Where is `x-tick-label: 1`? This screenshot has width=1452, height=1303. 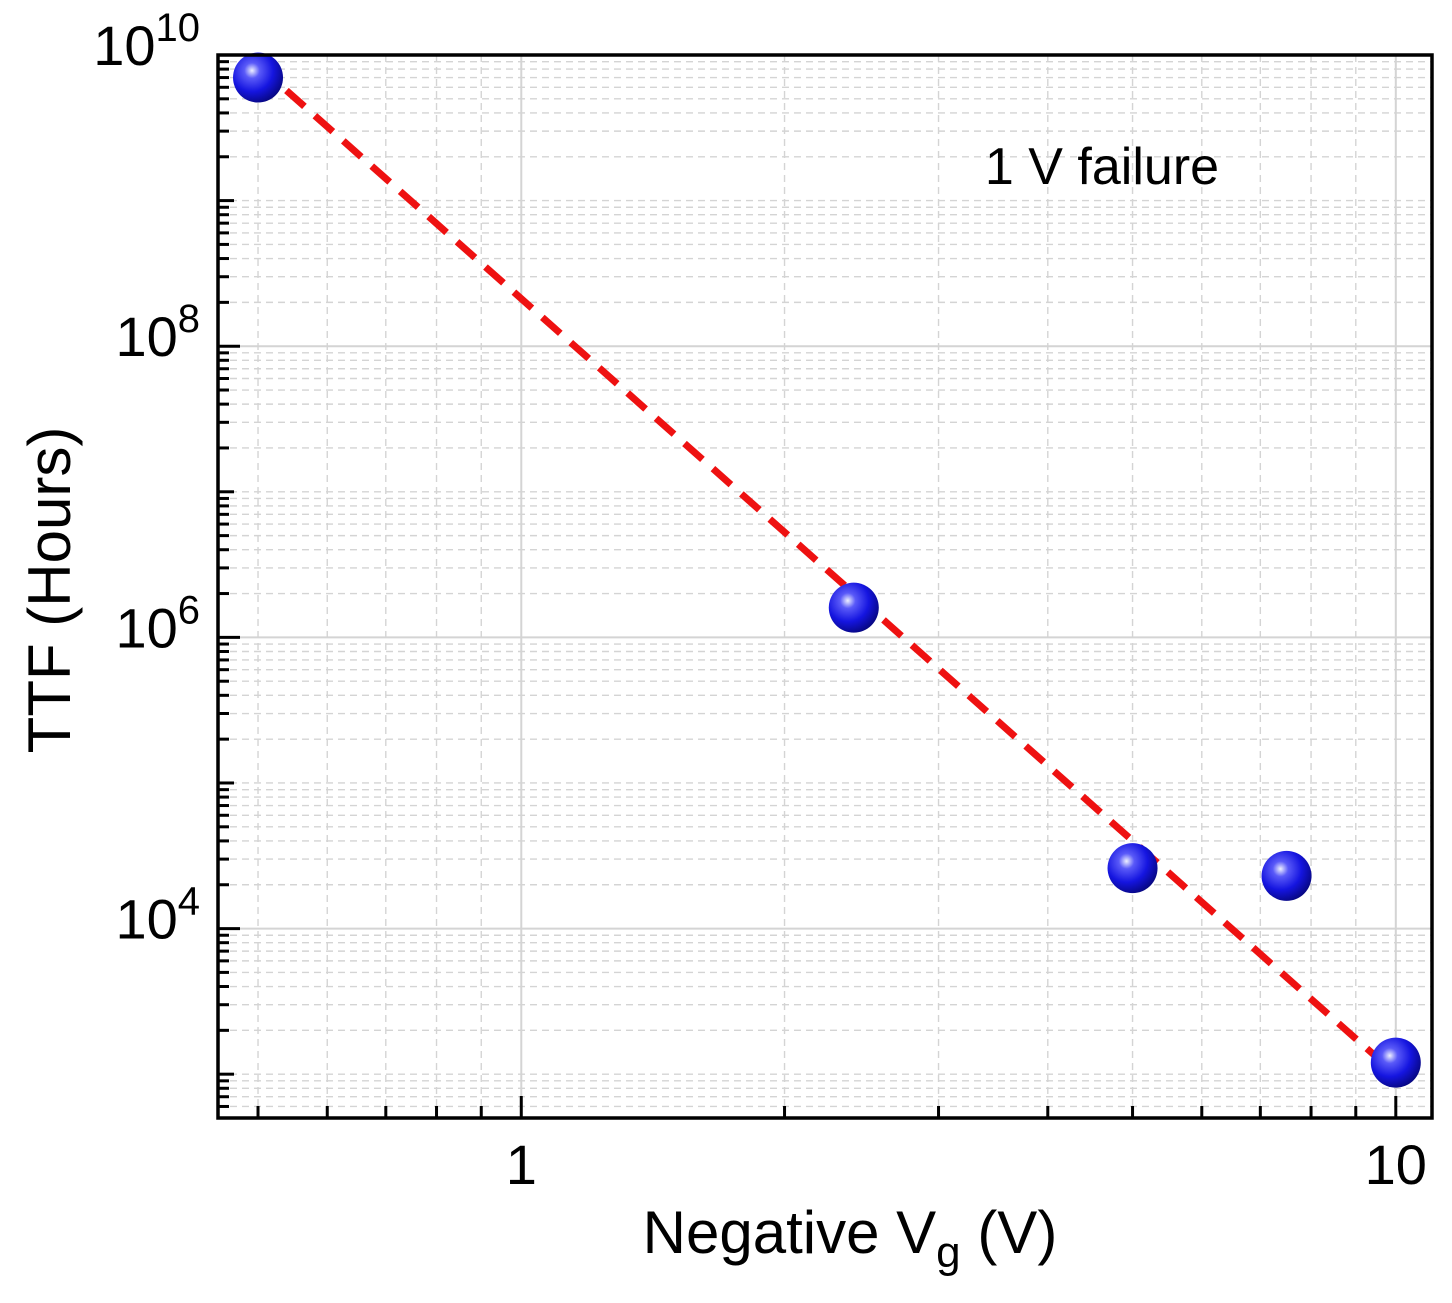 x-tick-label: 1 is located at coordinates (521, 1164).